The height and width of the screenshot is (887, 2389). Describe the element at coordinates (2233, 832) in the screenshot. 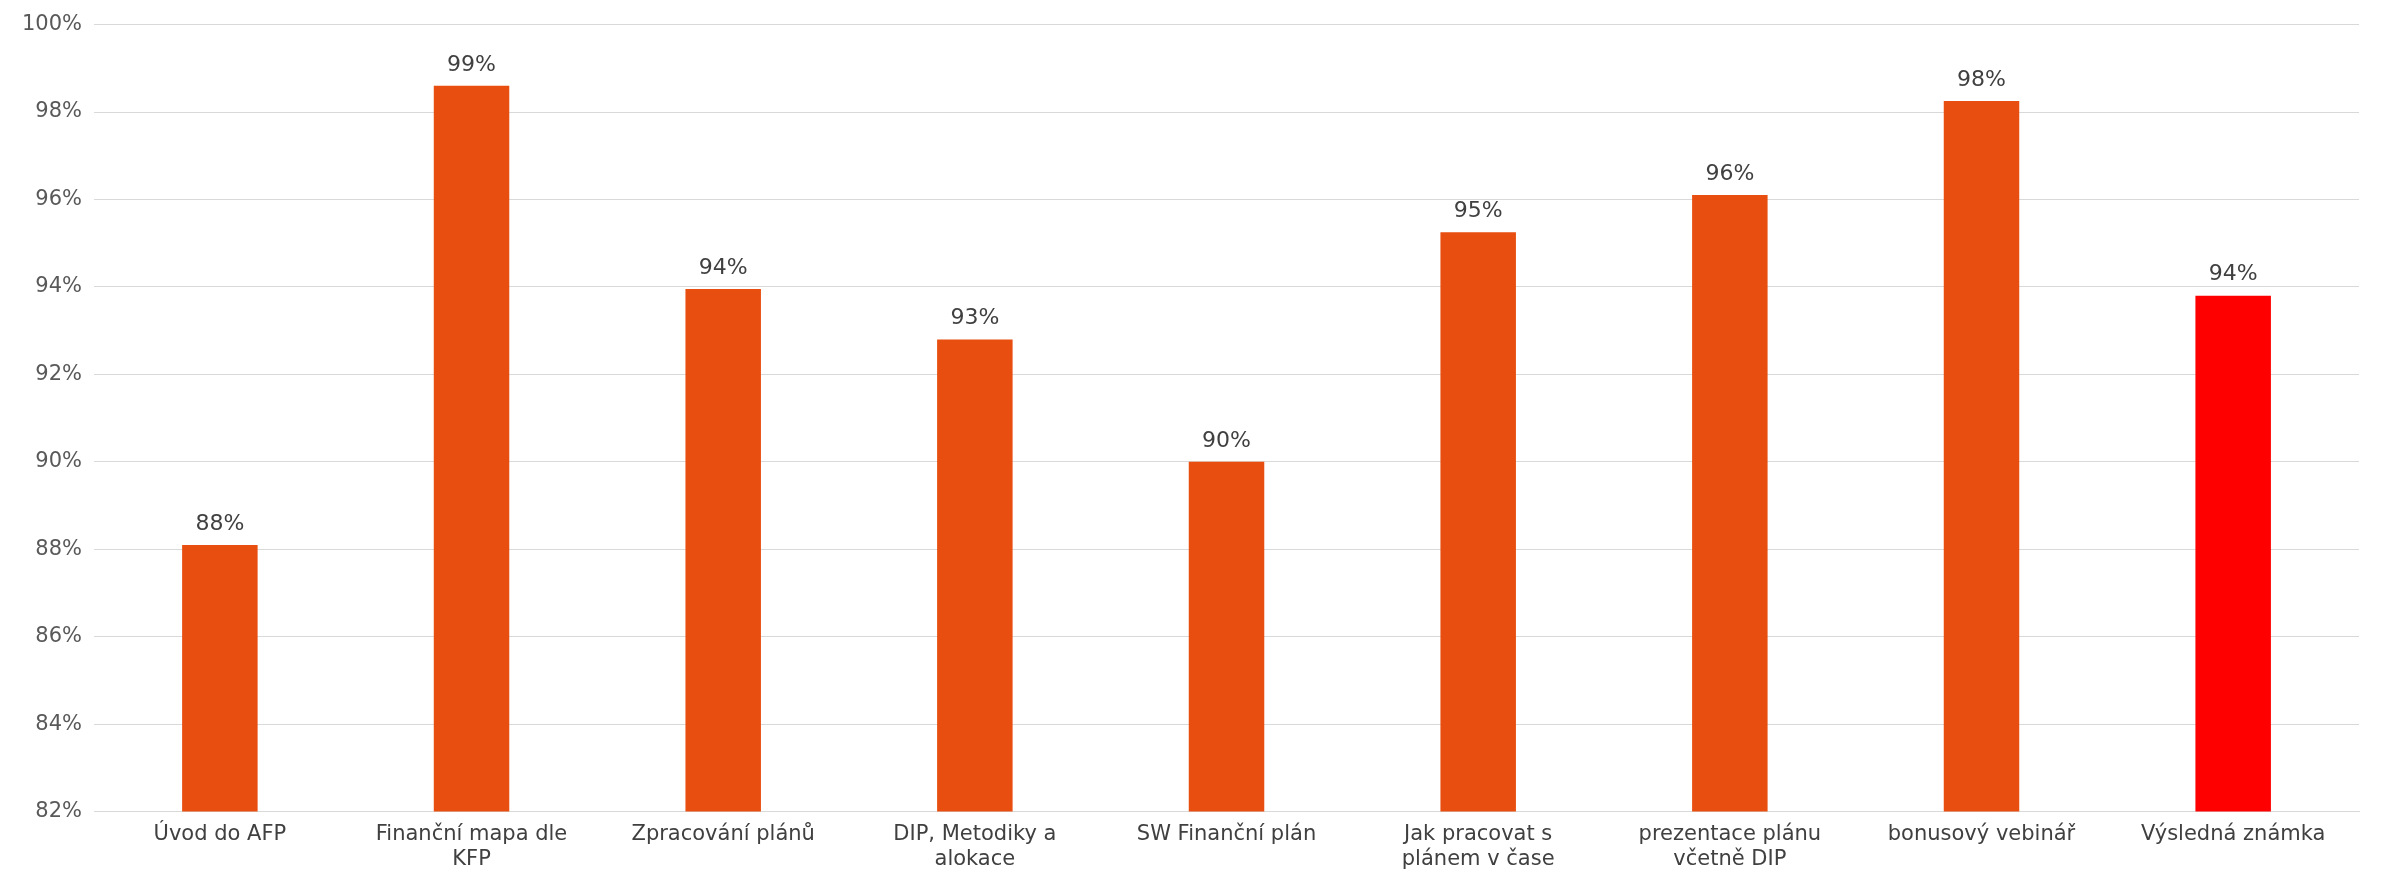

I see `x-tick-label: Výsledná známka` at that location.